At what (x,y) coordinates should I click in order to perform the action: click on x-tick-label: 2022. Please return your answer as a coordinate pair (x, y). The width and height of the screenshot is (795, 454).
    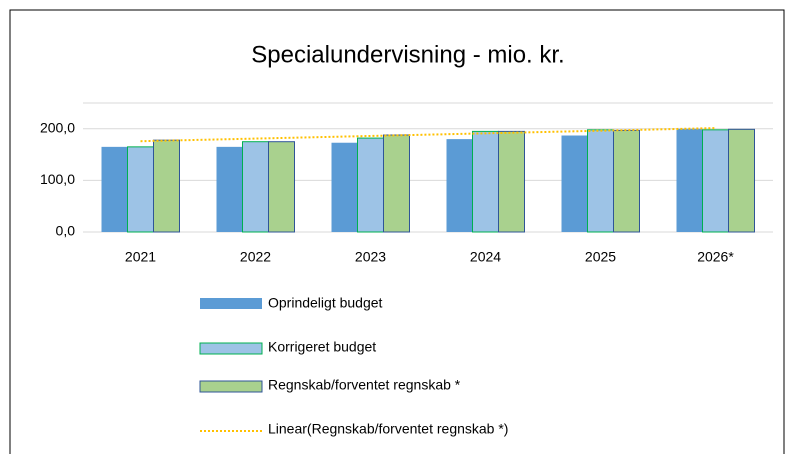
    Looking at the image, I should click on (255, 257).